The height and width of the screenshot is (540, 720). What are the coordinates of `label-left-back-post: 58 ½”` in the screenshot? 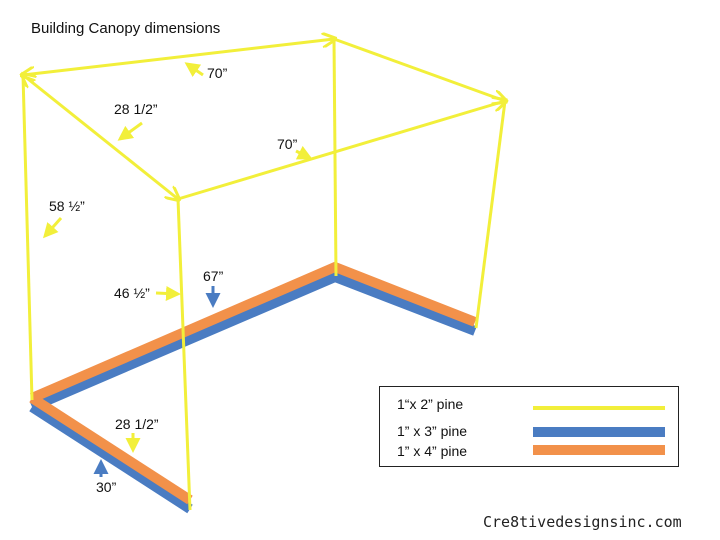 It's located at (67, 206).